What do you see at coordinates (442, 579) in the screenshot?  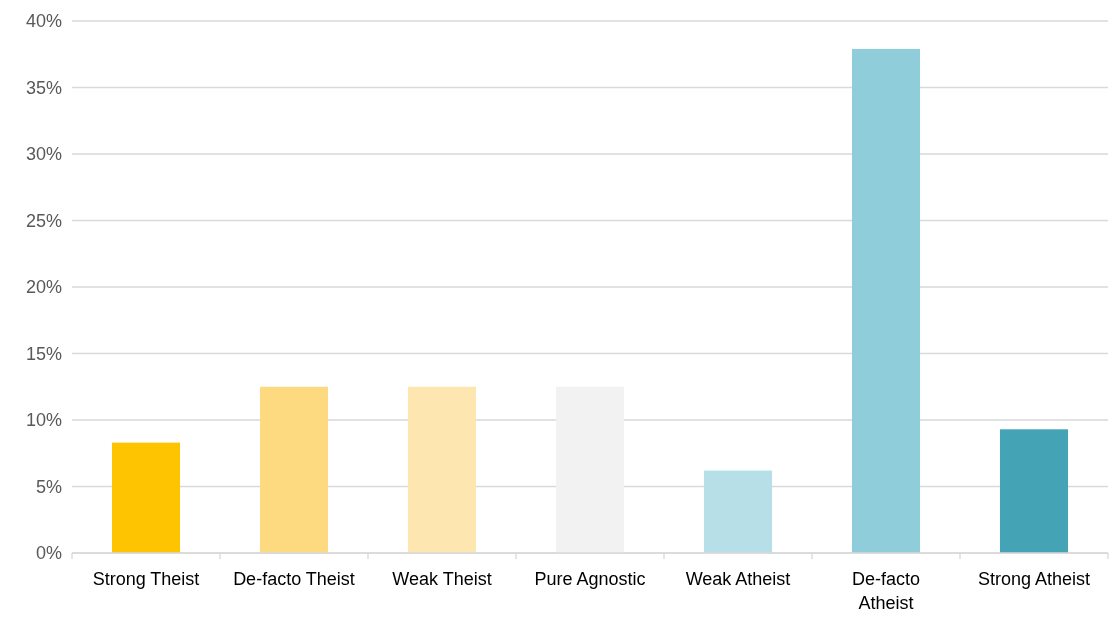 I see `x-tick-label: Weak Theist` at bounding box center [442, 579].